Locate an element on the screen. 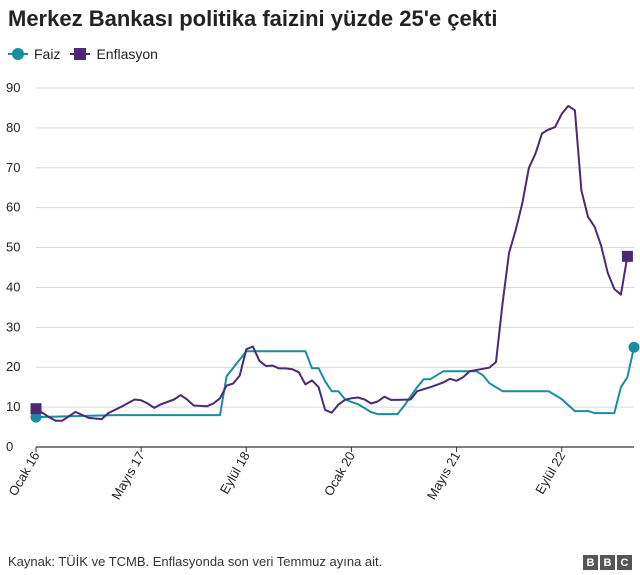 This screenshot has height=575, width=640. y-tick-label: 80 is located at coordinates (13, 127).